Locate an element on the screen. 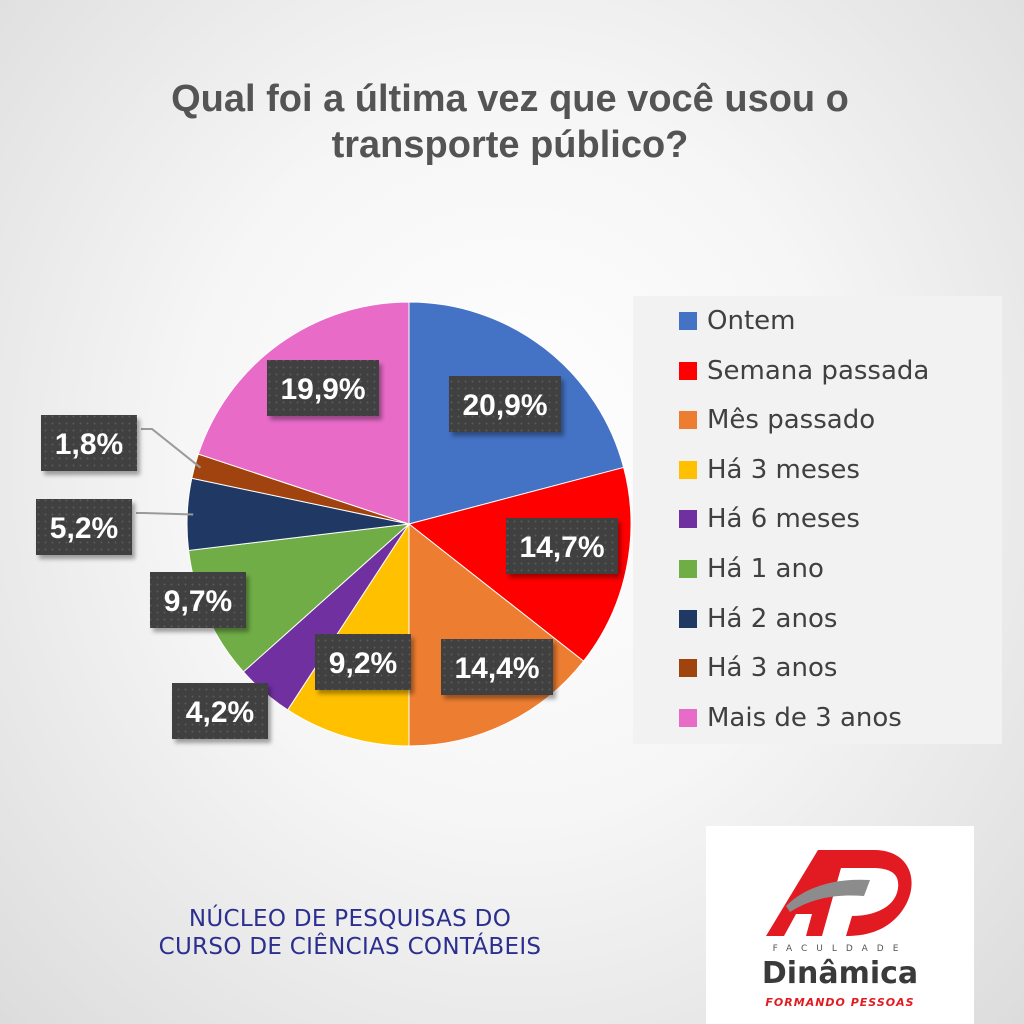 This screenshot has width=1024, height=1024. data-label-text: 19,9% is located at coordinates (322, 389).